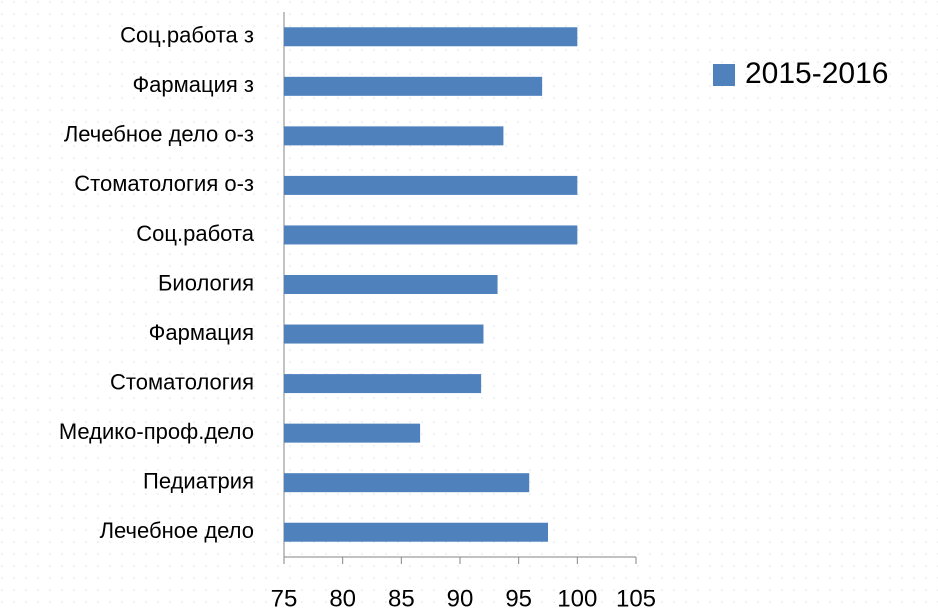 The image size is (938, 613). I want to click on y-tick-label: Медико-проф.дело, so click(156, 431).